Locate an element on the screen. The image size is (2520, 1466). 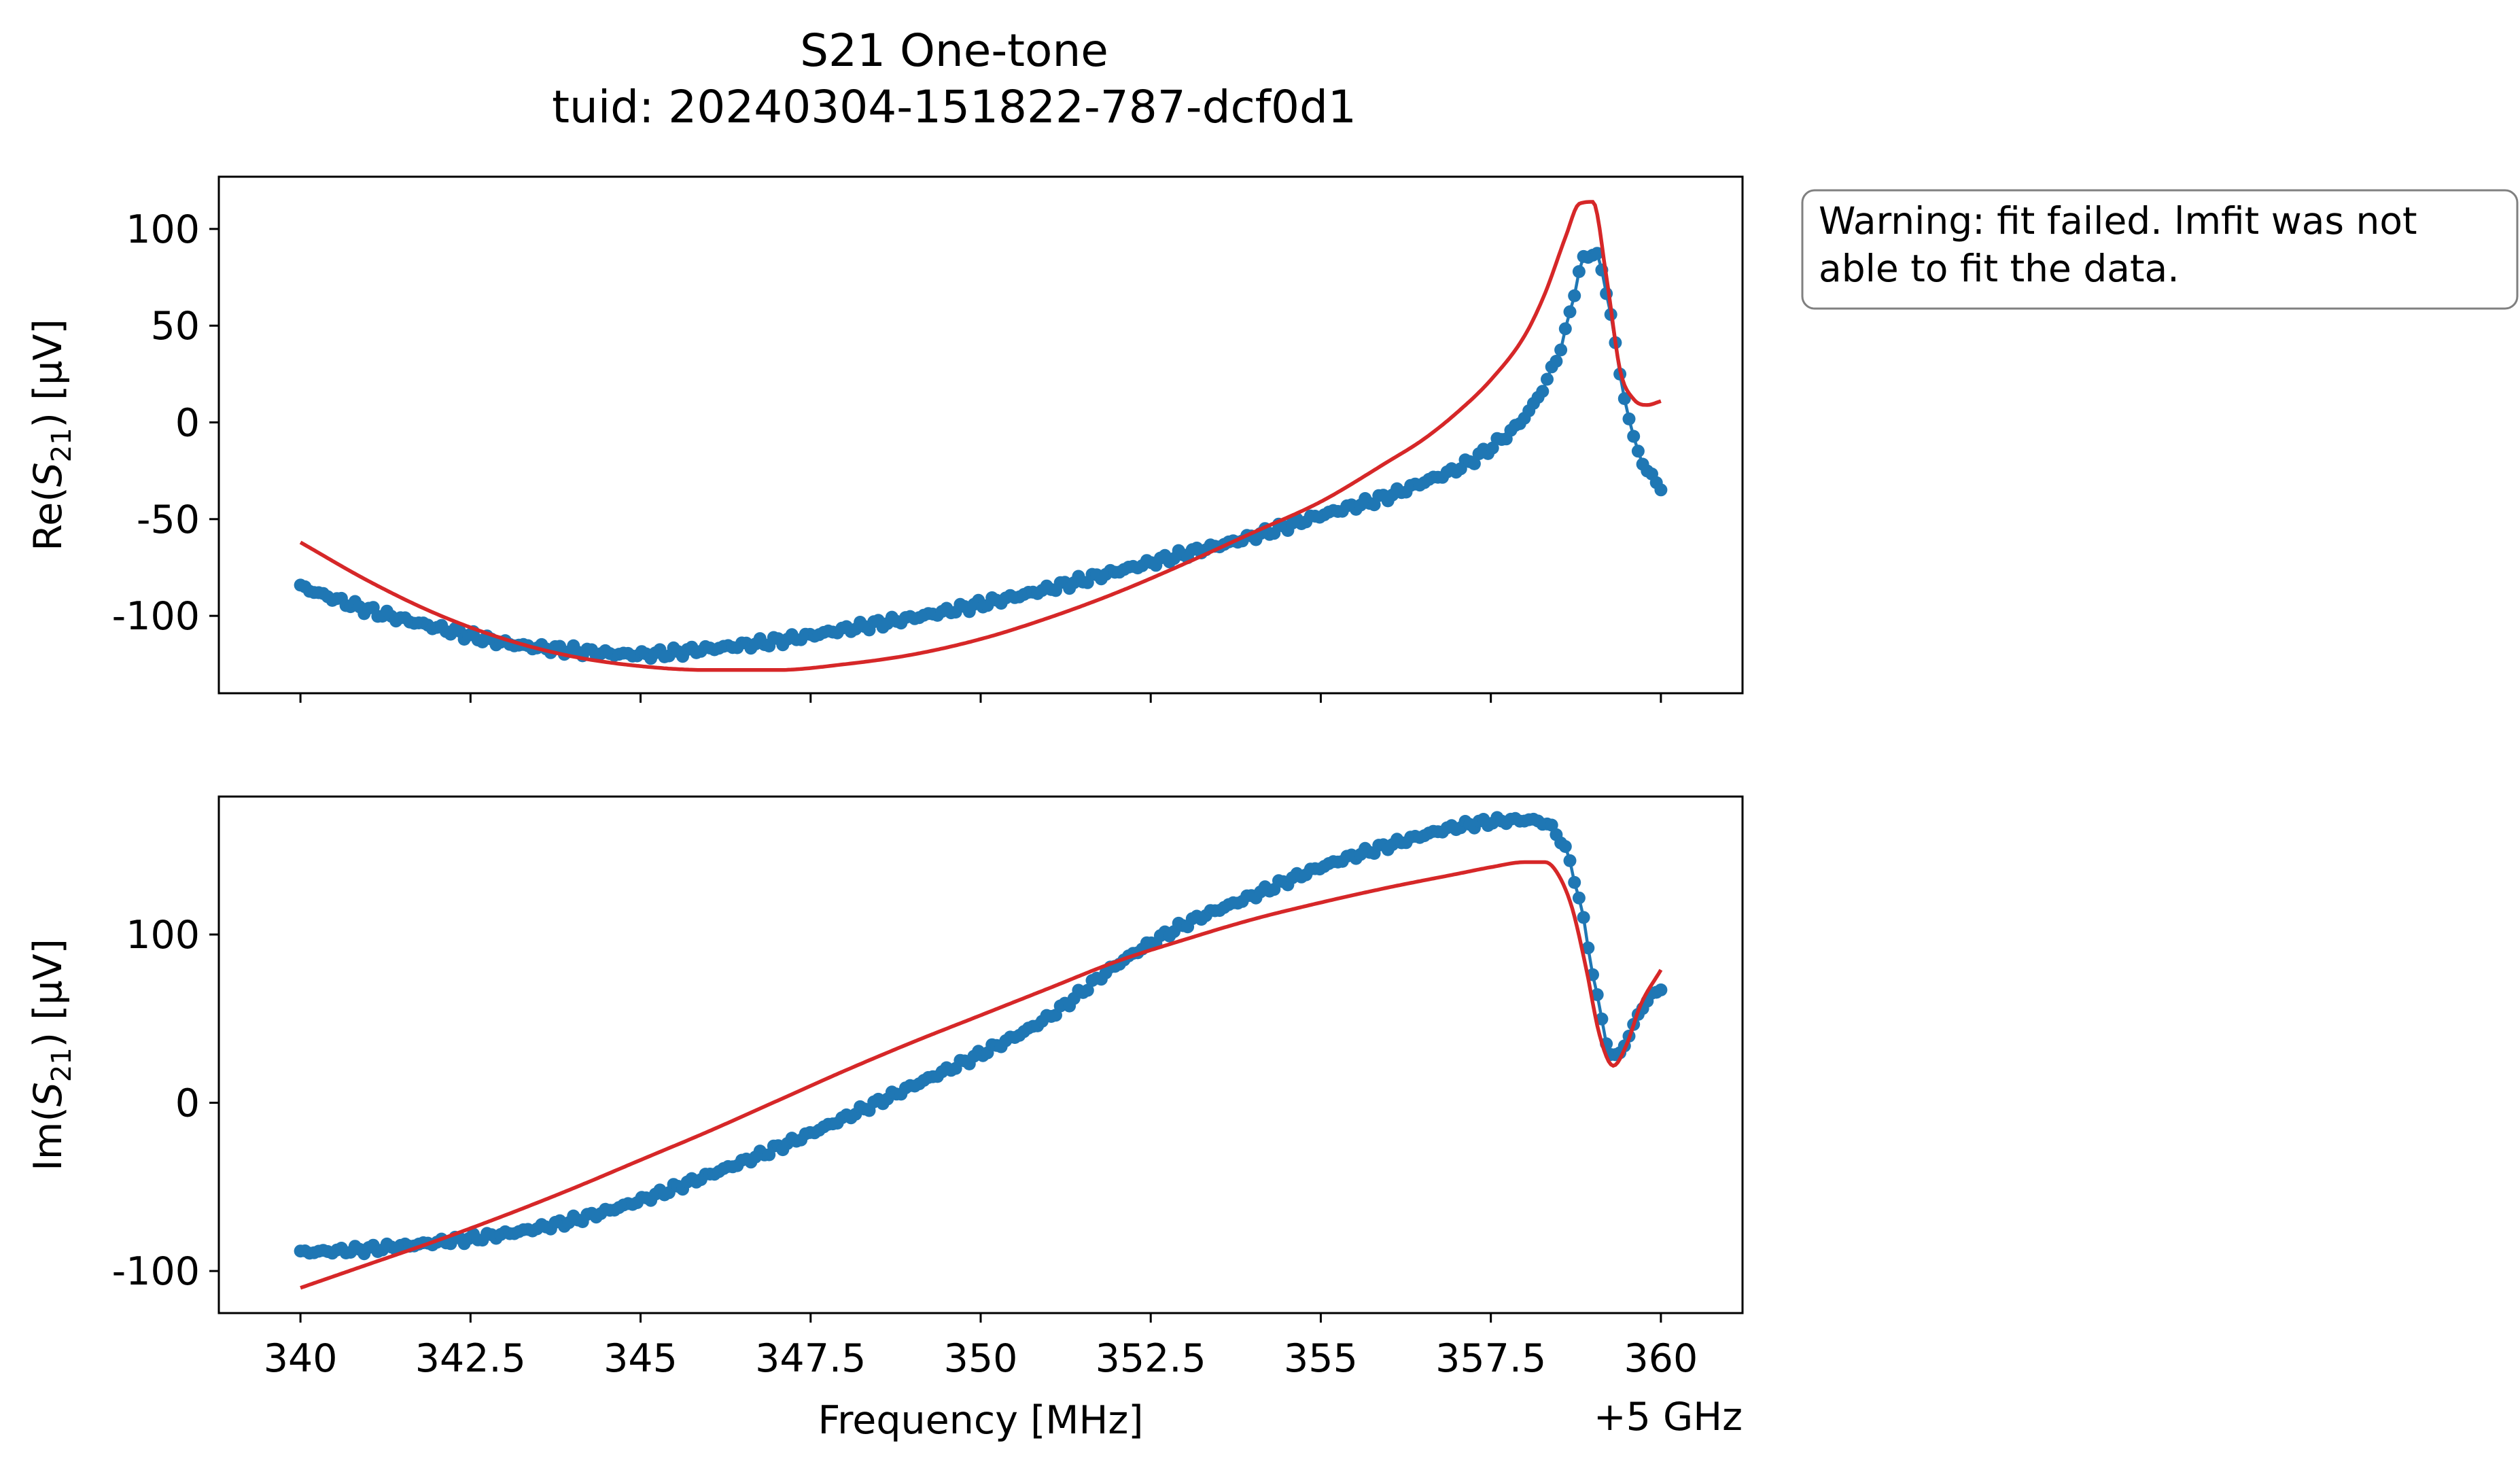
fit-warning-line-2: able to fit the data. is located at coordinates (2000, 268).